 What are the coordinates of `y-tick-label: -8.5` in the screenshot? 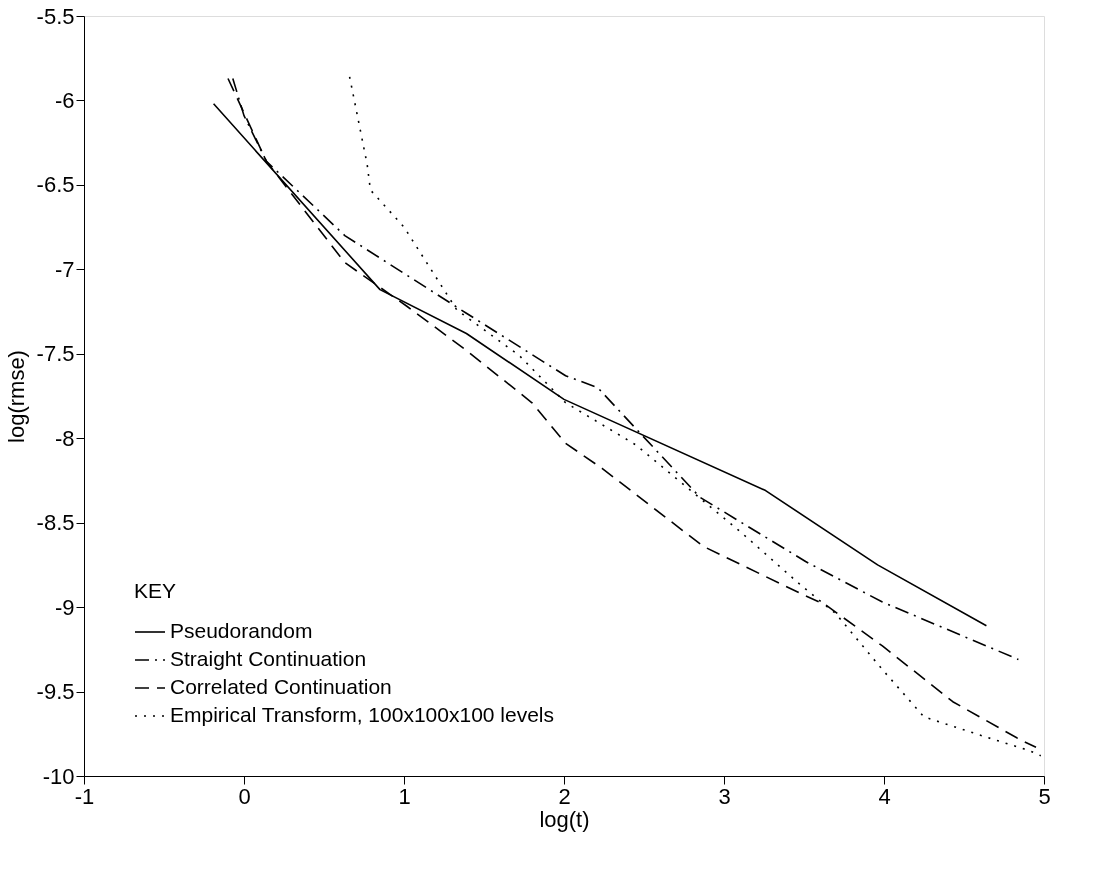 It's located at (55, 523).